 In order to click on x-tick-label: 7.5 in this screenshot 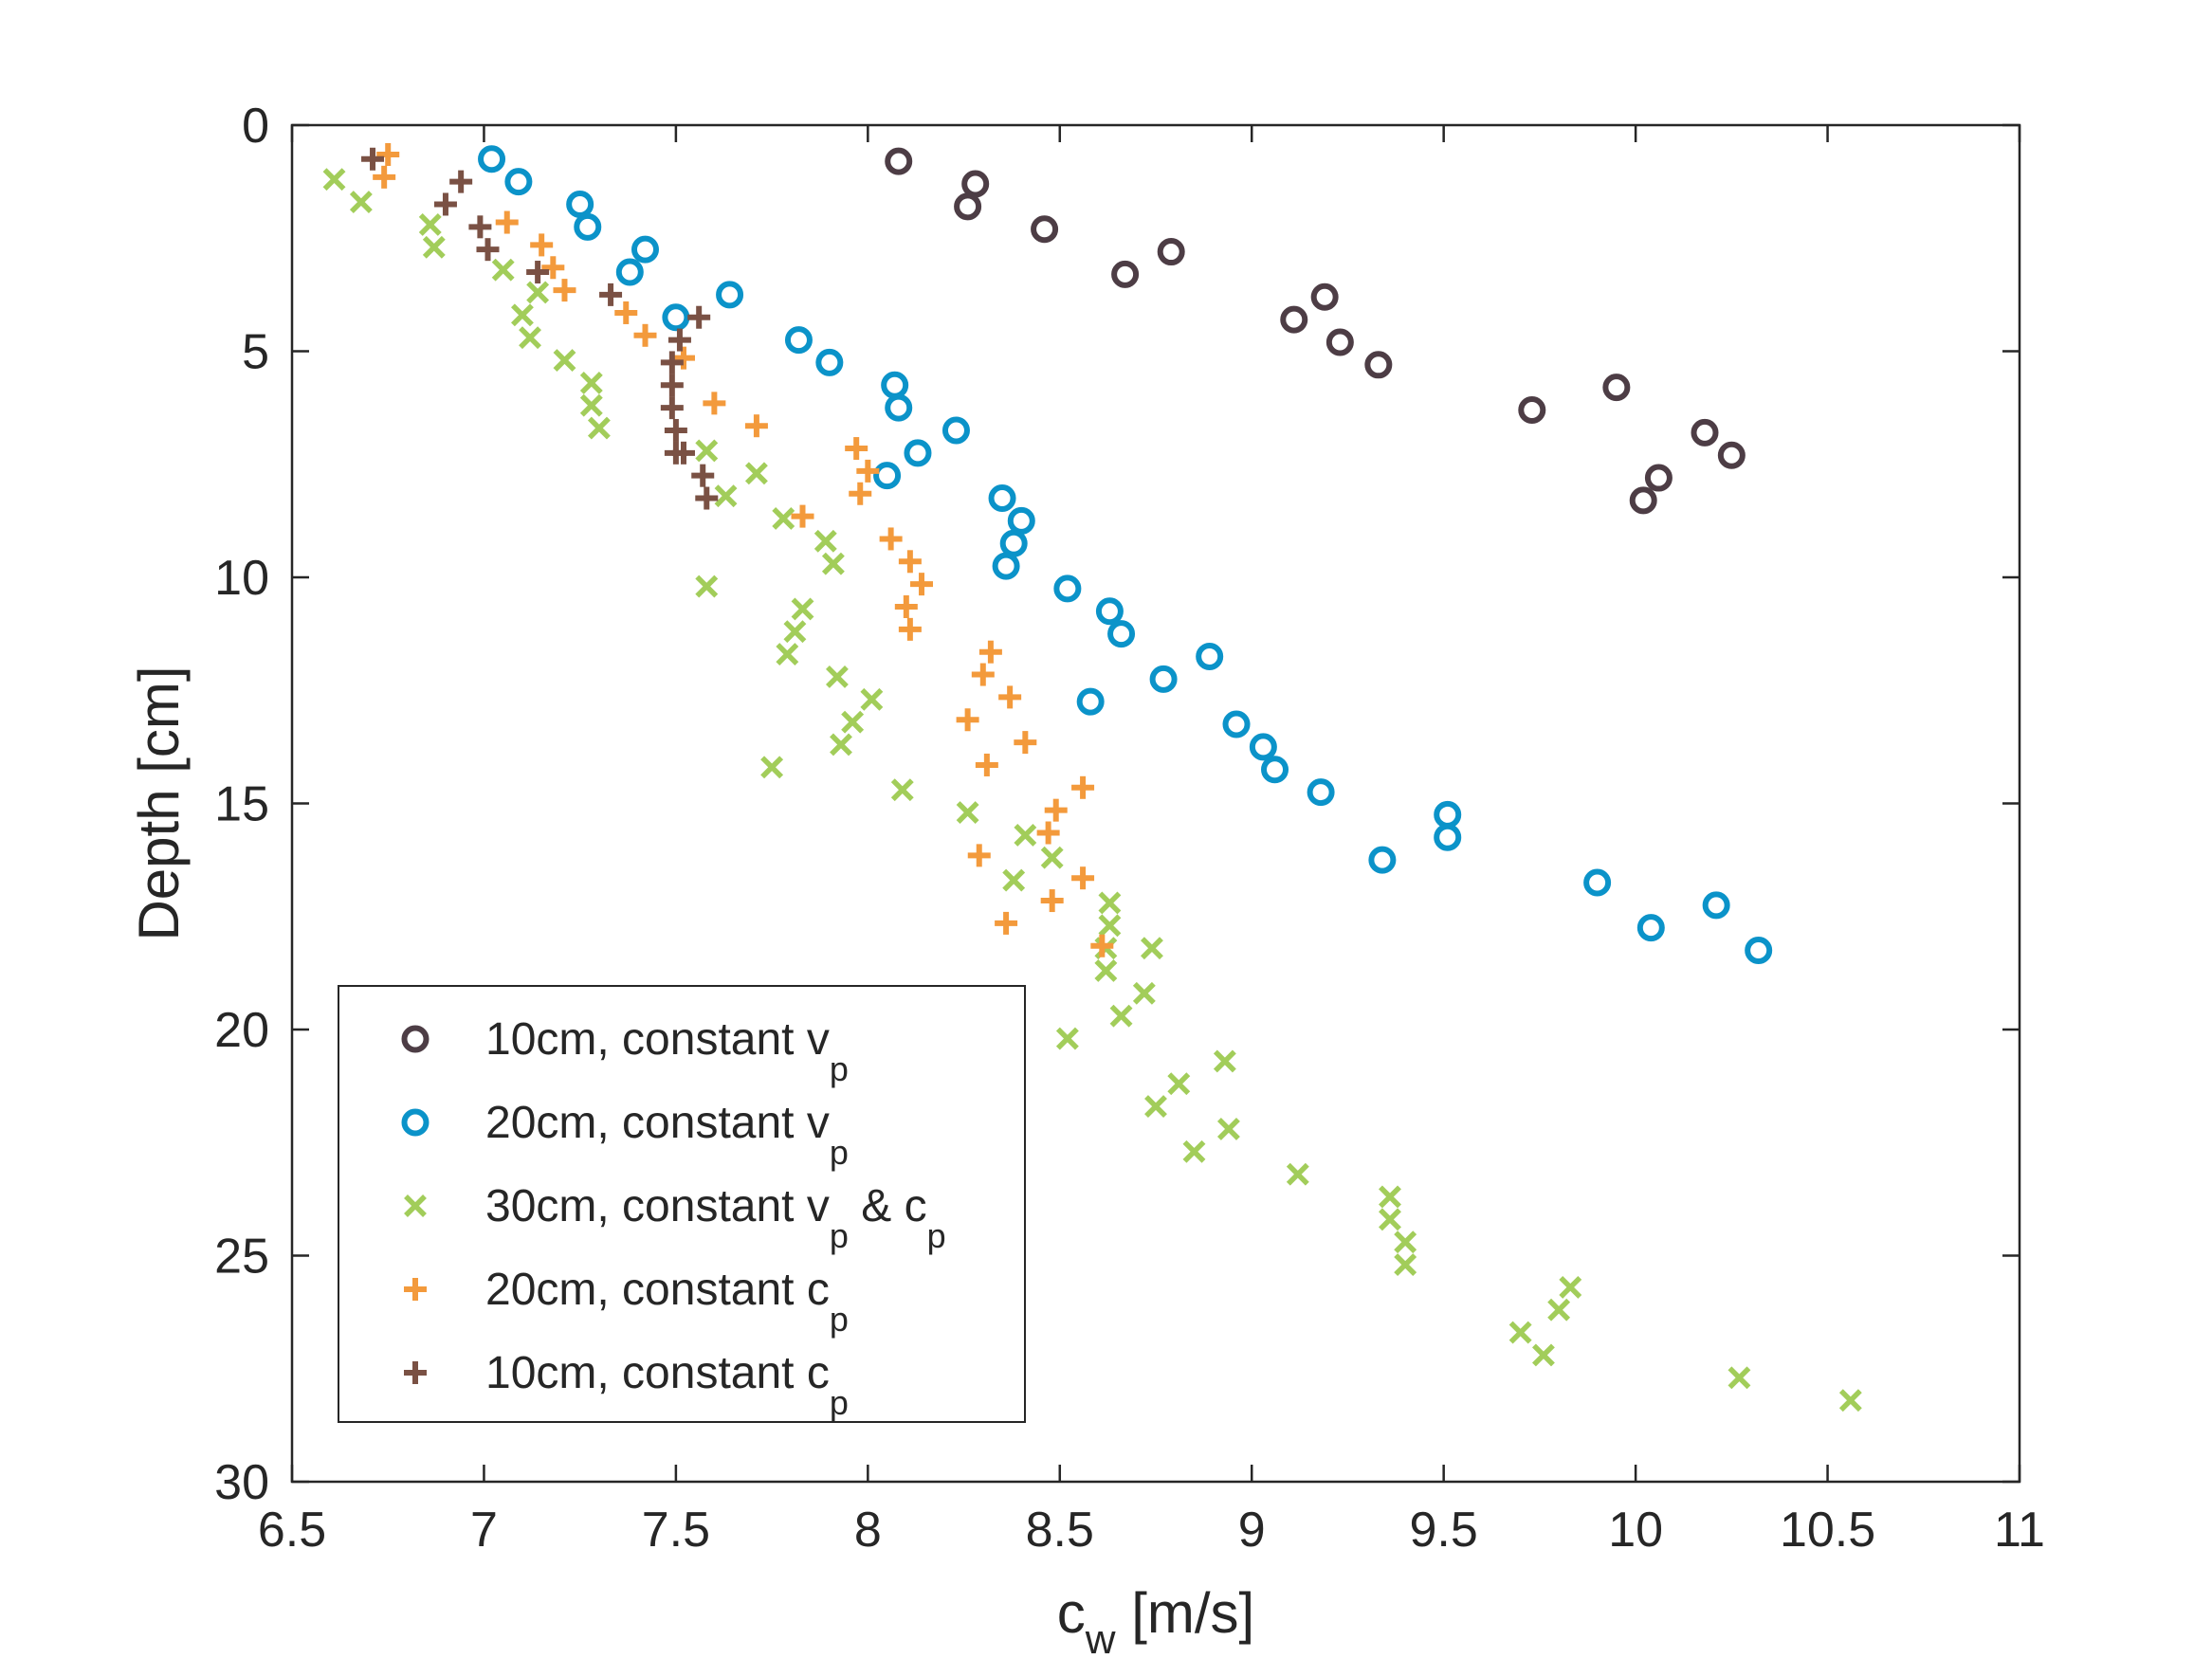, I will do `click(676, 1530)`.